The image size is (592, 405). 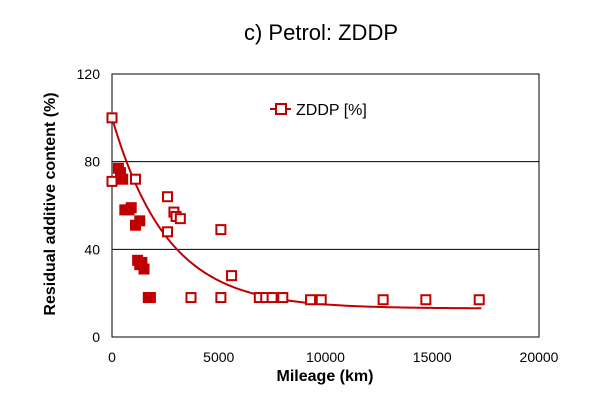 What do you see at coordinates (539, 357) in the screenshot?
I see `x-tick-label: 20000` at bounding box center [539, 357].